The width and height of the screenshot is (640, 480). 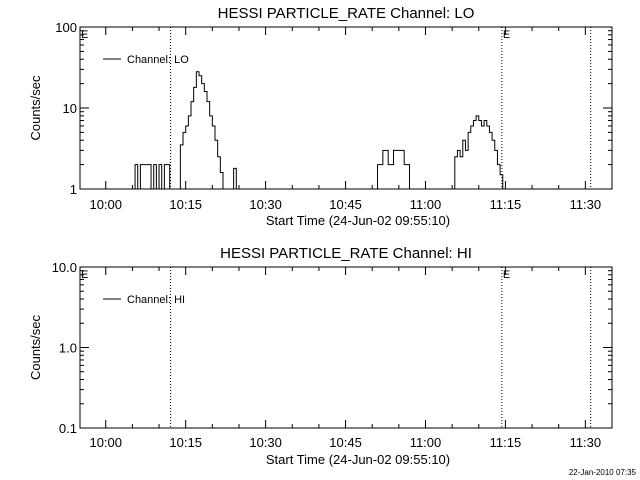 What do you see at coordinates (70, 108) in the screenshot?
I see `y-tick-label: 10` at bounding box center [70, 108].